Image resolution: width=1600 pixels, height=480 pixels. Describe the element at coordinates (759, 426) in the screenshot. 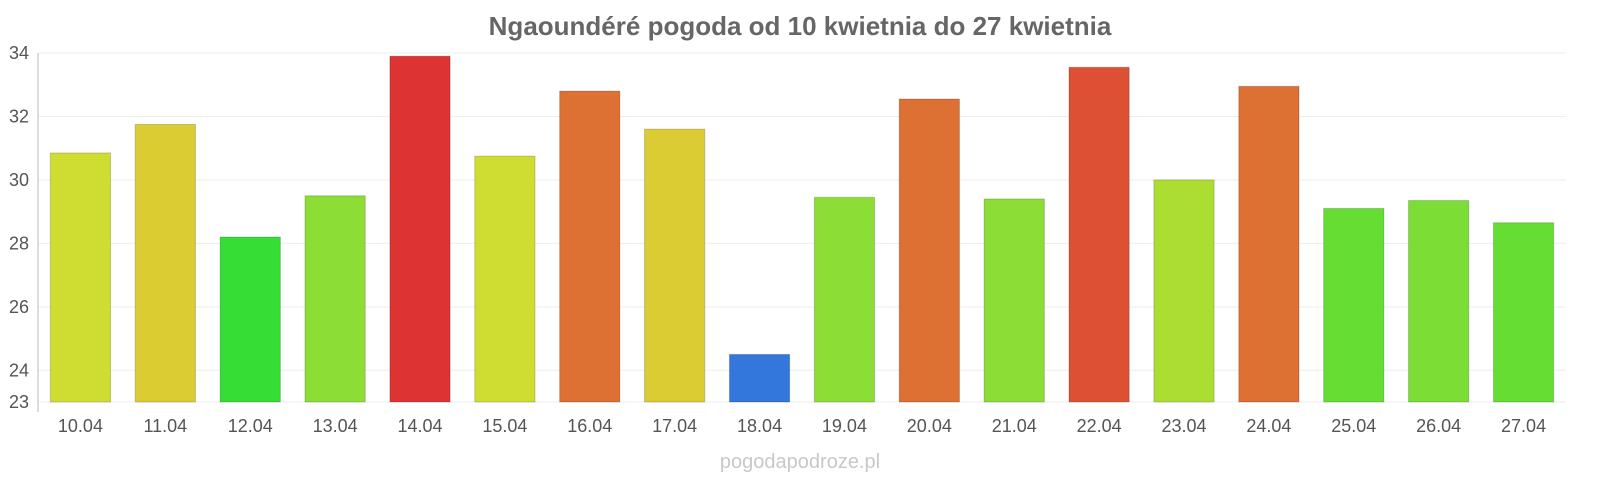

I see `x-tick-label: 18.04` at that location.